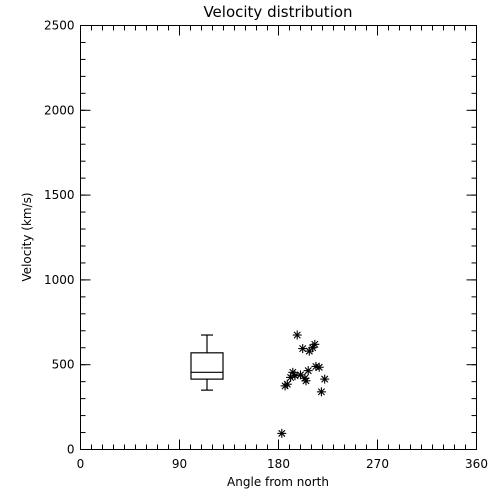 Image resolution: width=500 pixels, height=500 pixels. What do you see at coordinates (377, 464) in the screenshot?
I see `x-tick-label: 270` at bounding box center [377, 464].